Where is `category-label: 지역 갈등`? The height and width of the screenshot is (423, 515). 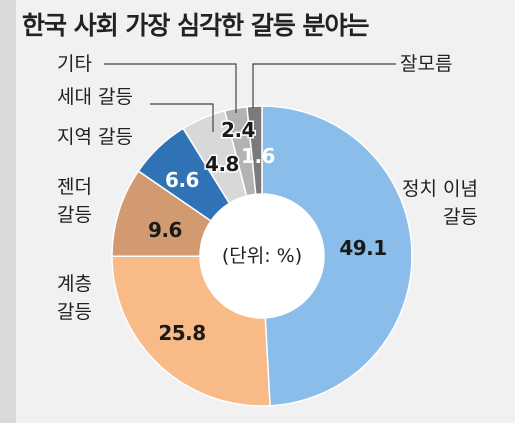
category-label: 지역 갈등 is located at coordinates (95, 137).